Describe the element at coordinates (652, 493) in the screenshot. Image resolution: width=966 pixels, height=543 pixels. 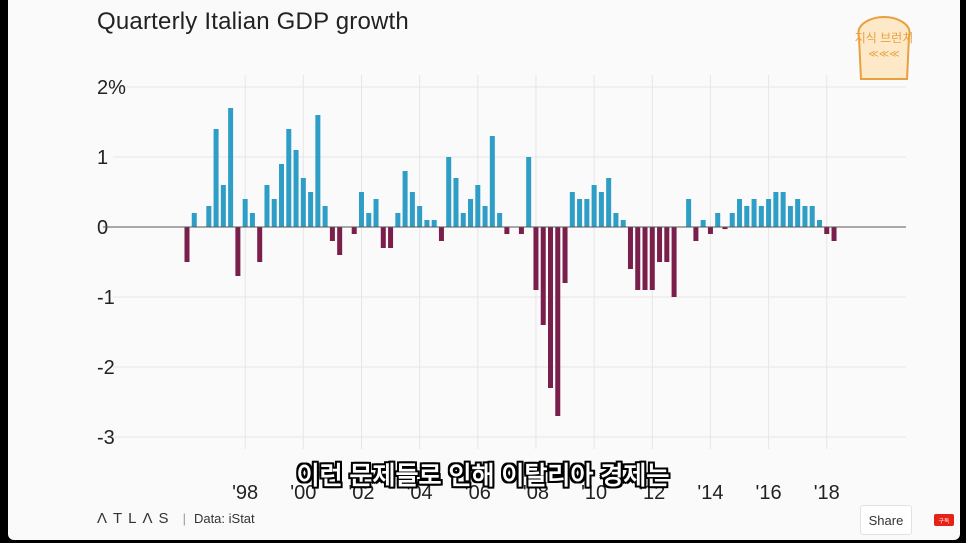
I see `x-tick-label: '12` at that location.